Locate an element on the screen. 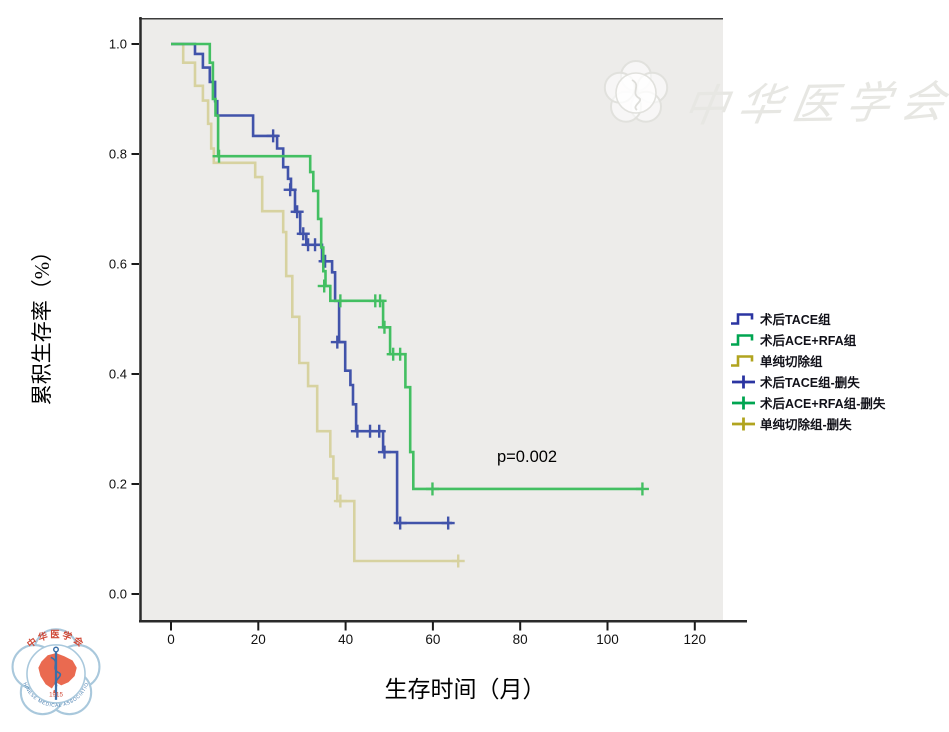  legend-label: 术后ACE+RFA组 is located at coordinates (808, 341).